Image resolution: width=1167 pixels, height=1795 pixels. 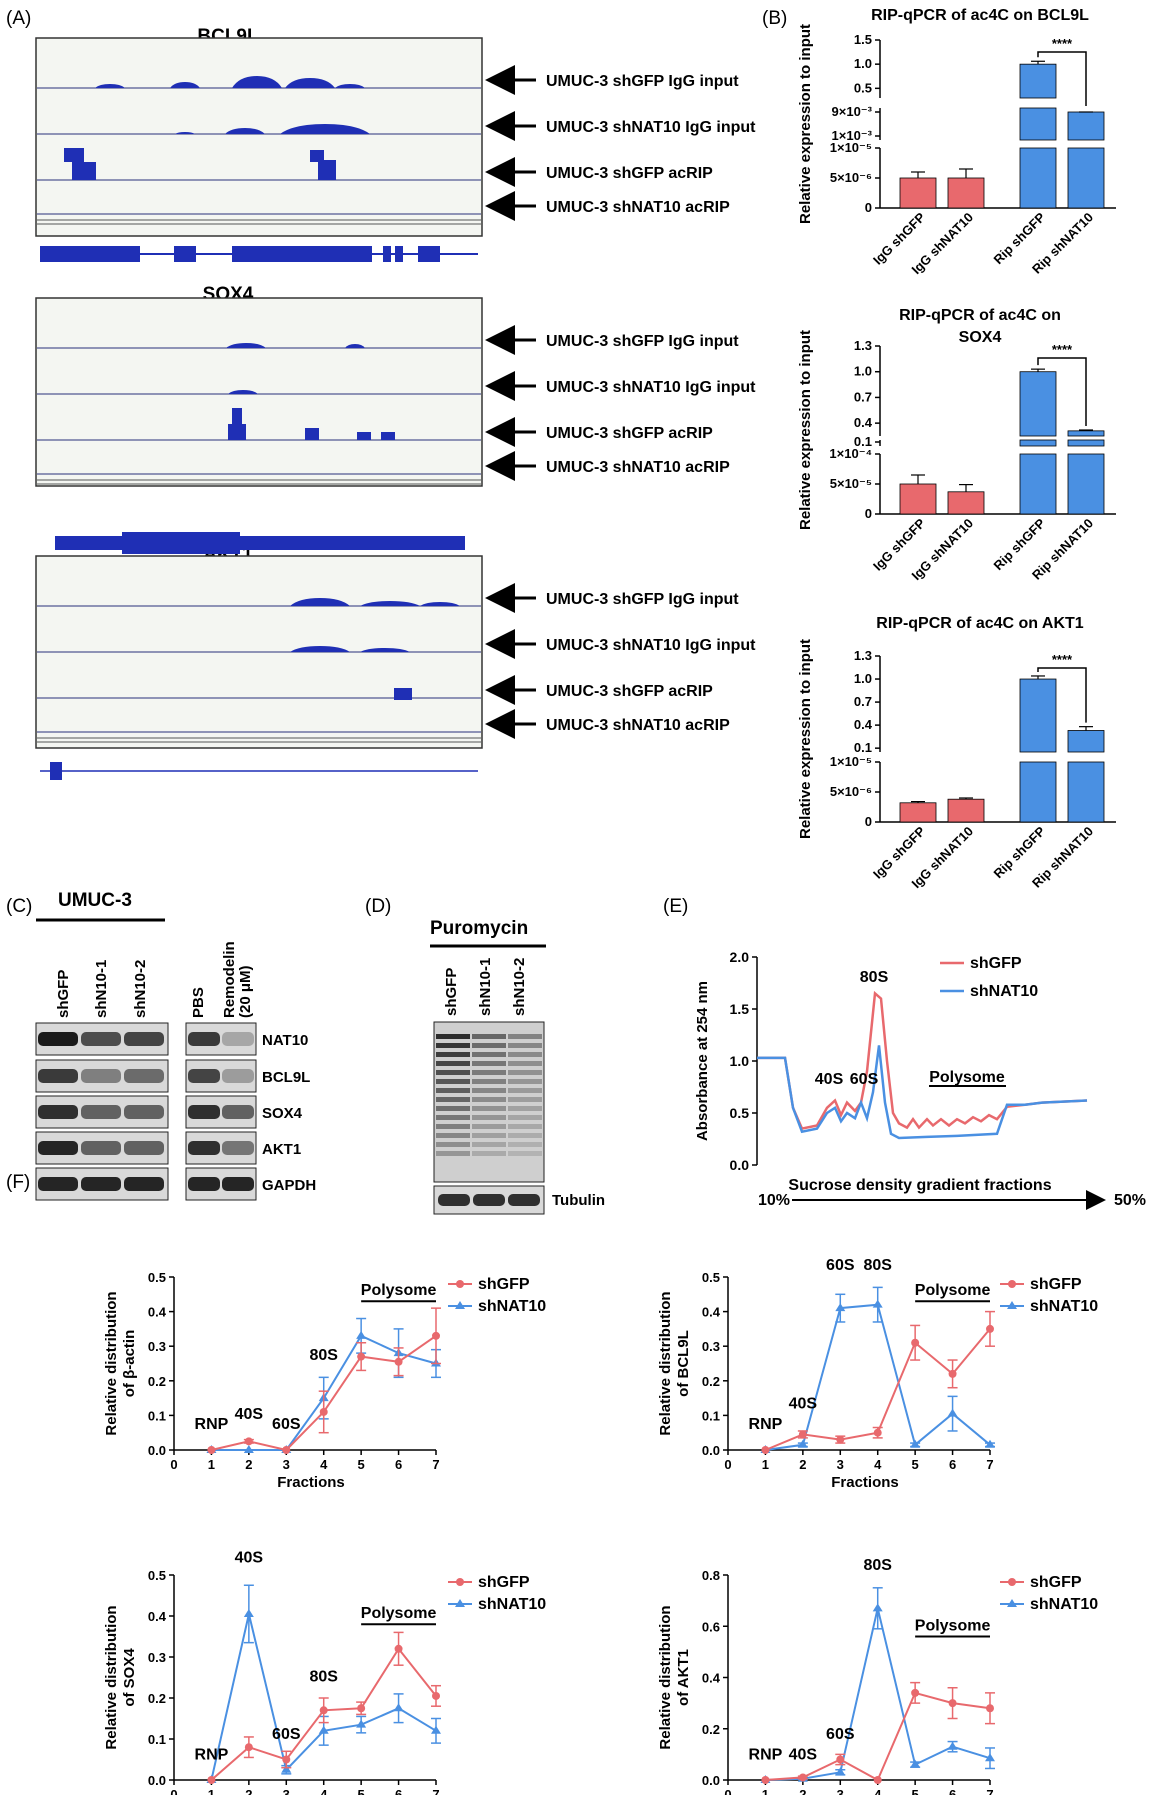 I want to click on f-x-tick-label: 5, so click(x=915, y=1464).